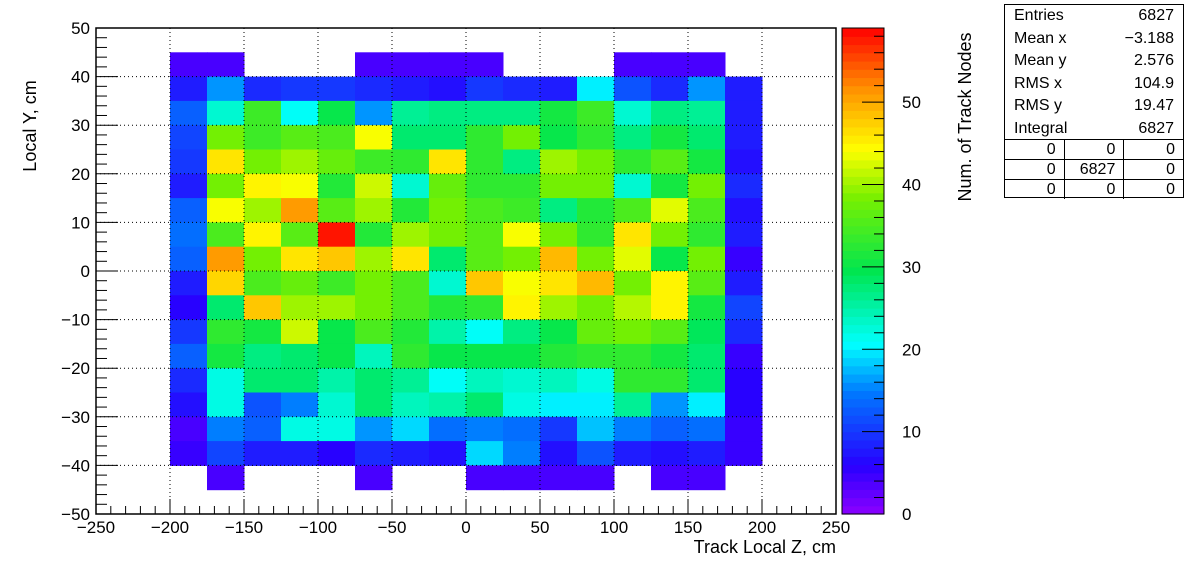 The image size is (1196, 572). What do you see at coordinates (80, 28) in the screenshot?
I see `y-tick-label: 50` at bounding box center [80, 28].